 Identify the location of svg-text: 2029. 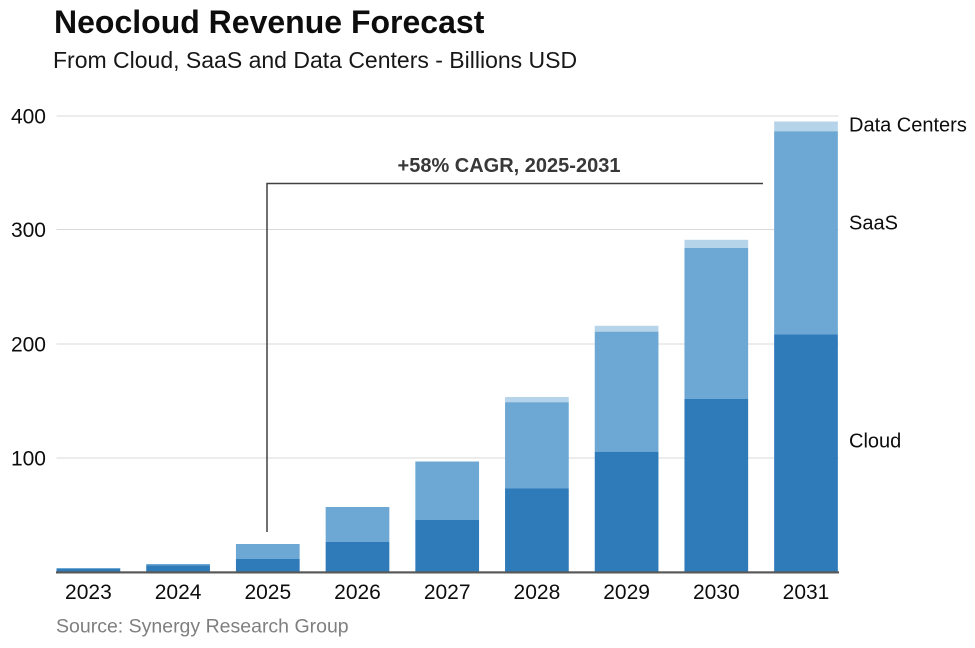
(626, 592).